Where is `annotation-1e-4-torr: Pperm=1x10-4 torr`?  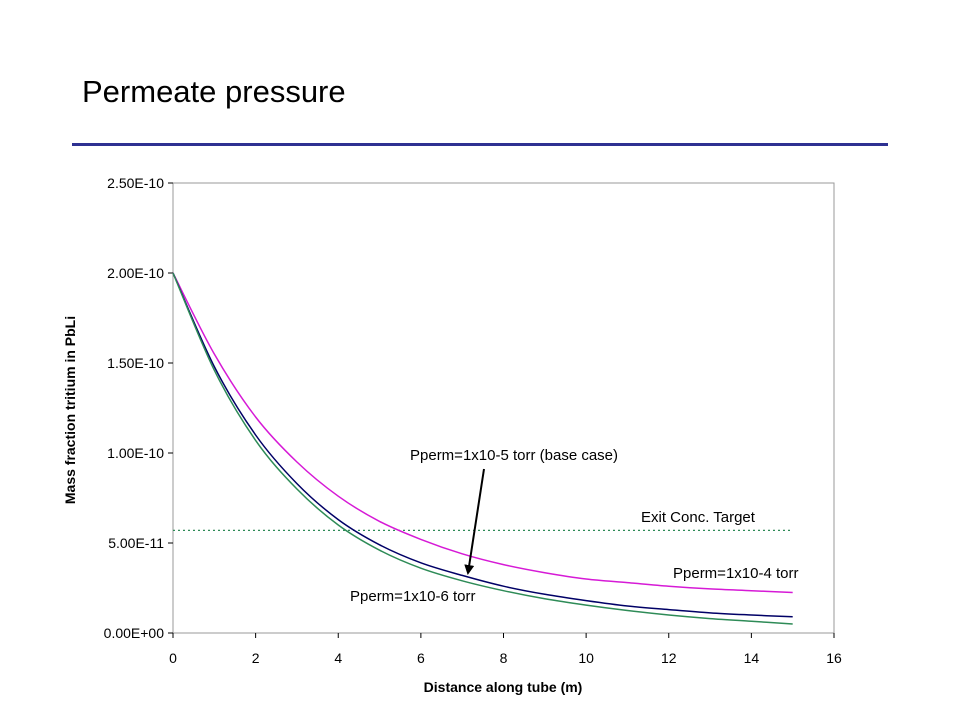 annotation-1e-4-torr: Pperm=1x10-4 torr is located at coordinates (735, 573).